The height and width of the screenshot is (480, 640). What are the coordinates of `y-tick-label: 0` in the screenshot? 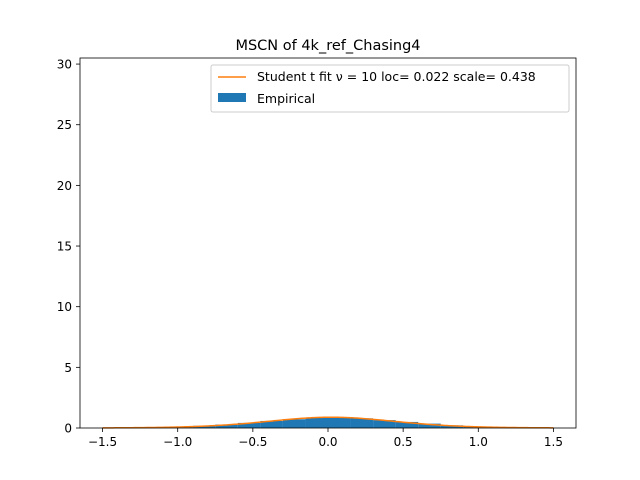 It's located at (68, 429).